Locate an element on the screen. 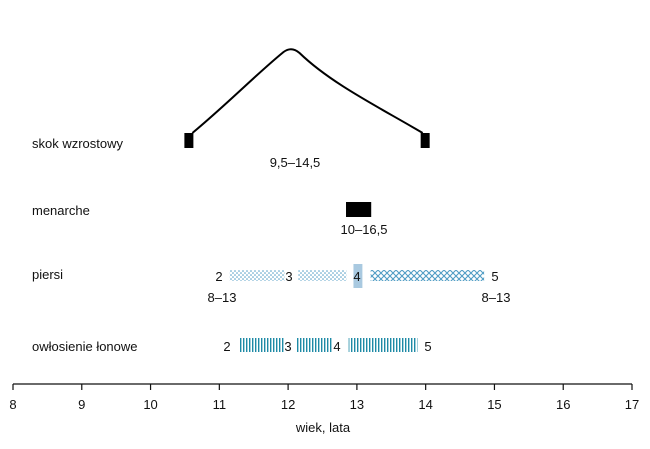 The width and height of the screenshot is (650, 449). x-tick-label-16: 16 is located at coordinates (563, 404).